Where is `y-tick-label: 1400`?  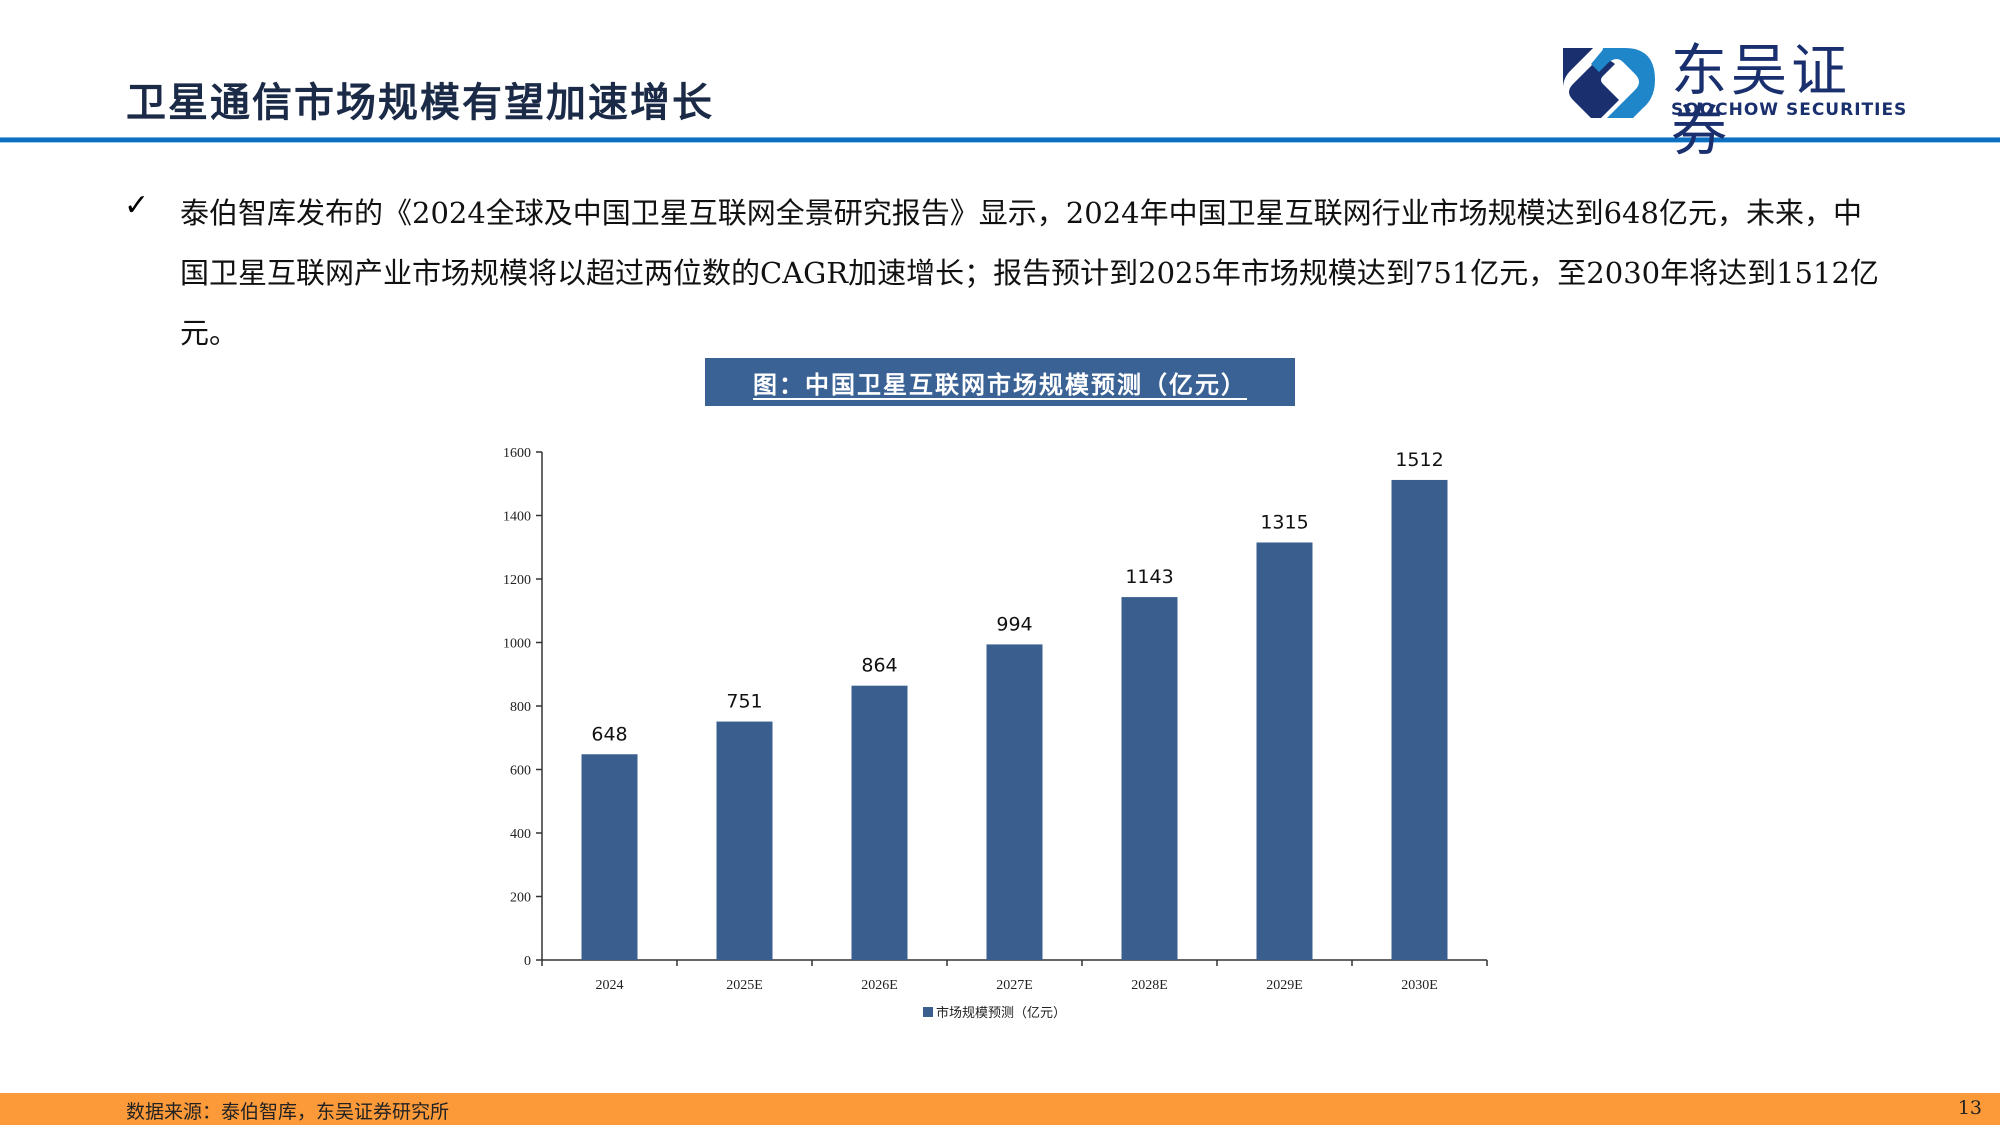 y-tick-label: 1400 is located at coordinates (517, 517).